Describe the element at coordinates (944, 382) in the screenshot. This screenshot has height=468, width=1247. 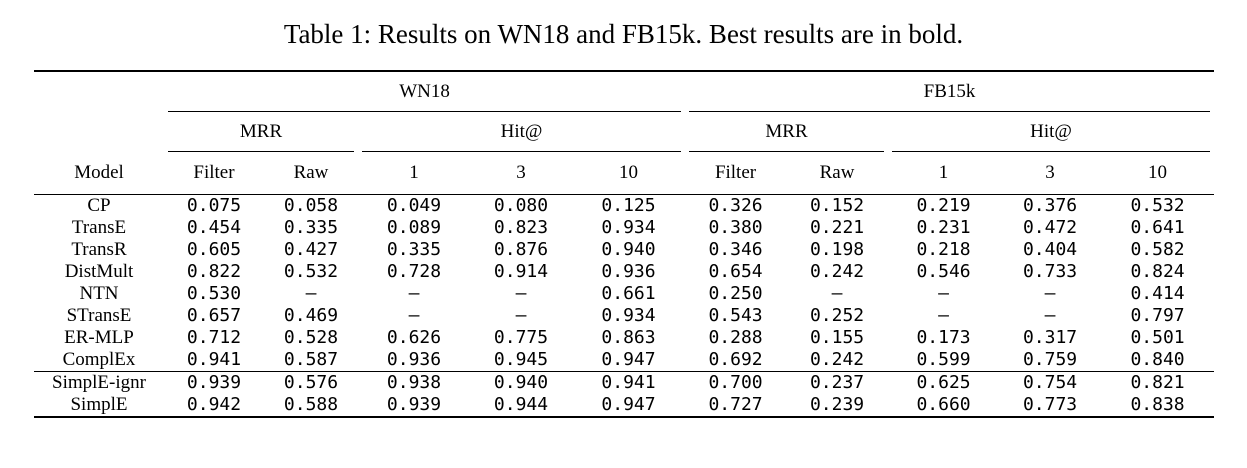
I see `value-cell-fb15k-hit1: 0.625` at that location.